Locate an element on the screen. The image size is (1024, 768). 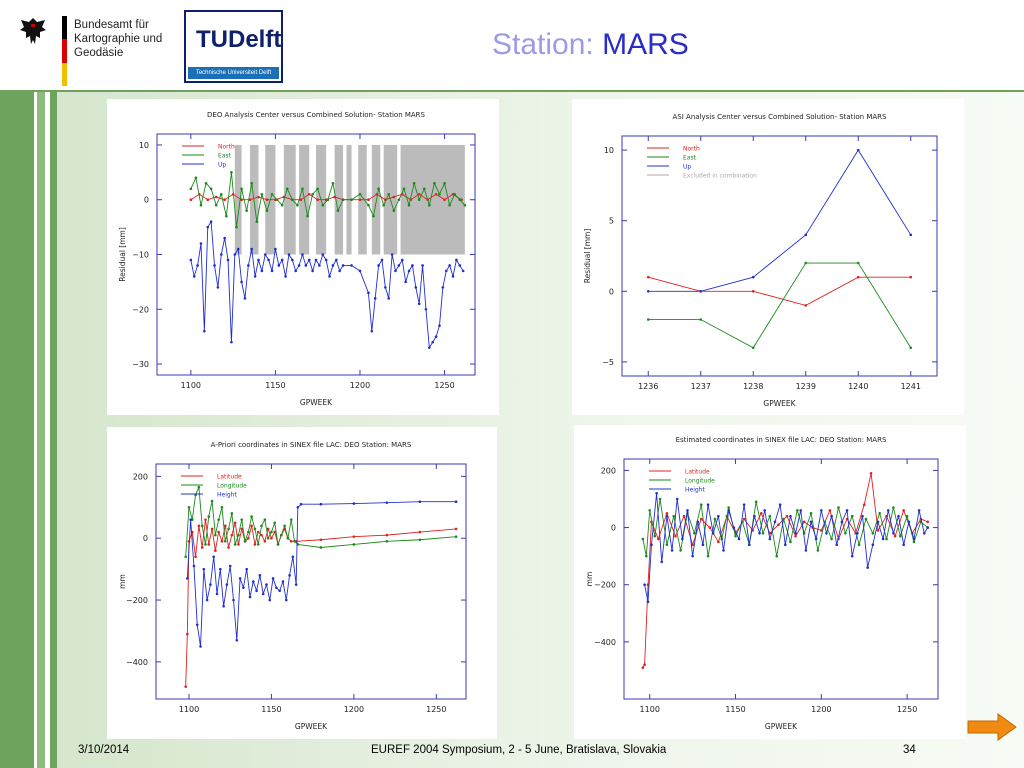
y-tick-label: −20 is located at coordinates (140, 309).